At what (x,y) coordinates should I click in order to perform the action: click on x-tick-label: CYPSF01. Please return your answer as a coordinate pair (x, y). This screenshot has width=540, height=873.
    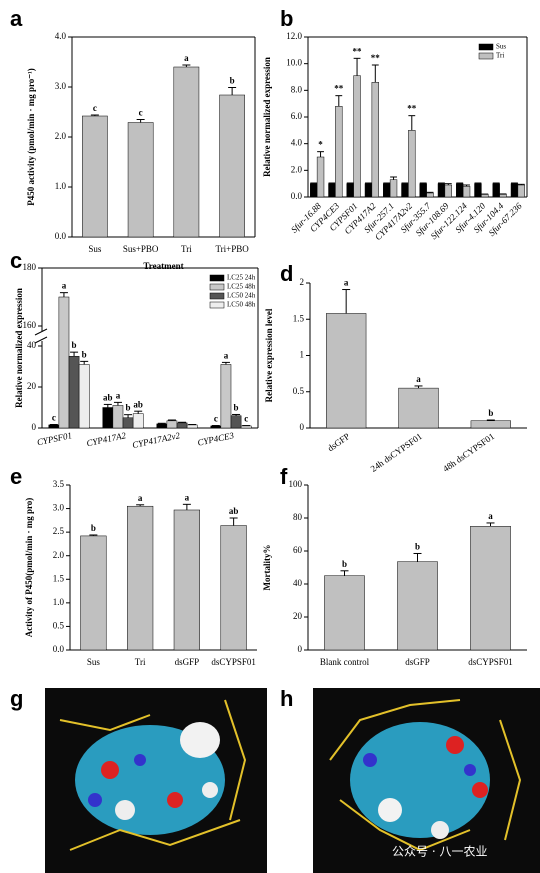
    Looking at the image, I should click on (54, 438).